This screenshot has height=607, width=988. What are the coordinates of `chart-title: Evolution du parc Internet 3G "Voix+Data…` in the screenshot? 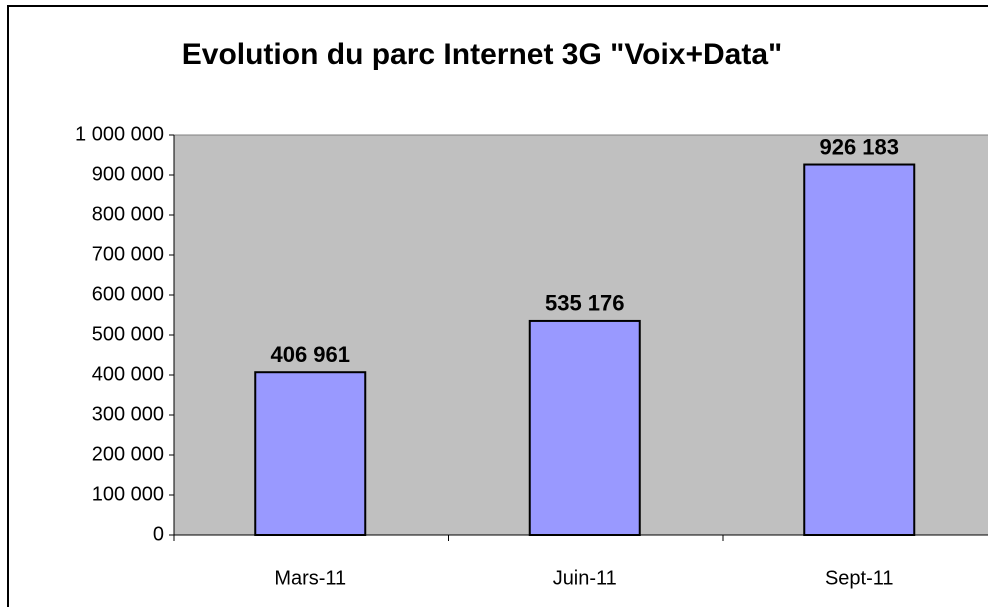 It's located at (482, 54).